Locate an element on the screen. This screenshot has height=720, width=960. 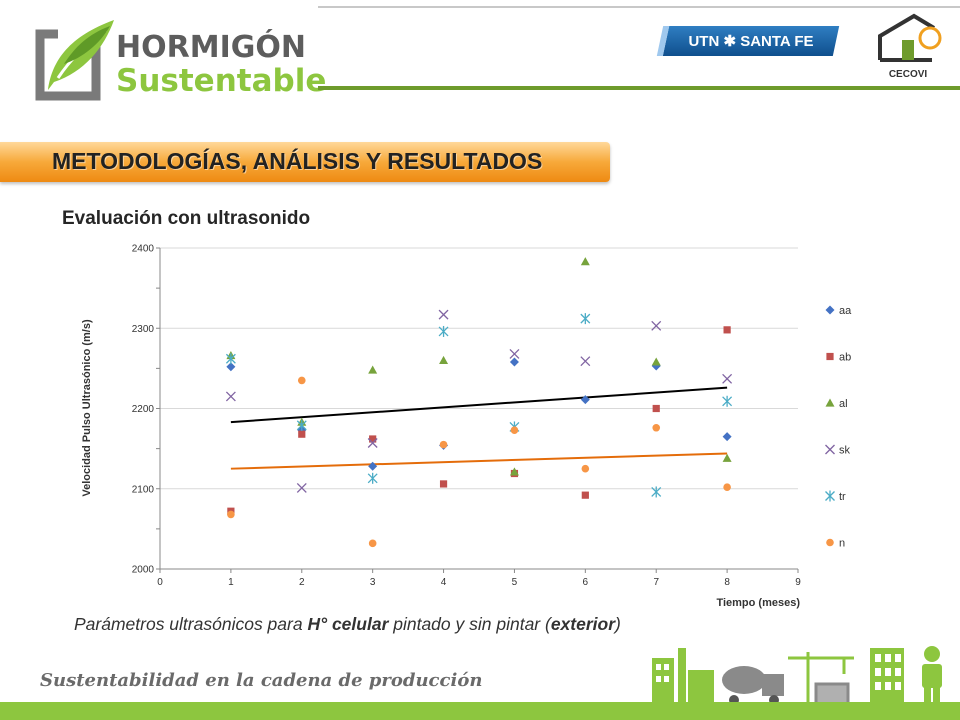
y-tick-label: 2400 is located at coordinates (143, 249).